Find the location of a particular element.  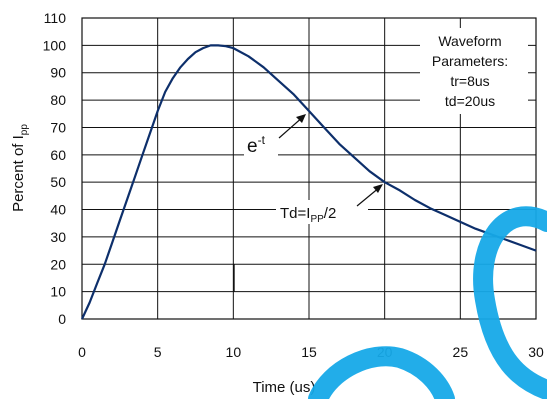

y-tick-label: 20 is located at coordinates (58, 264).